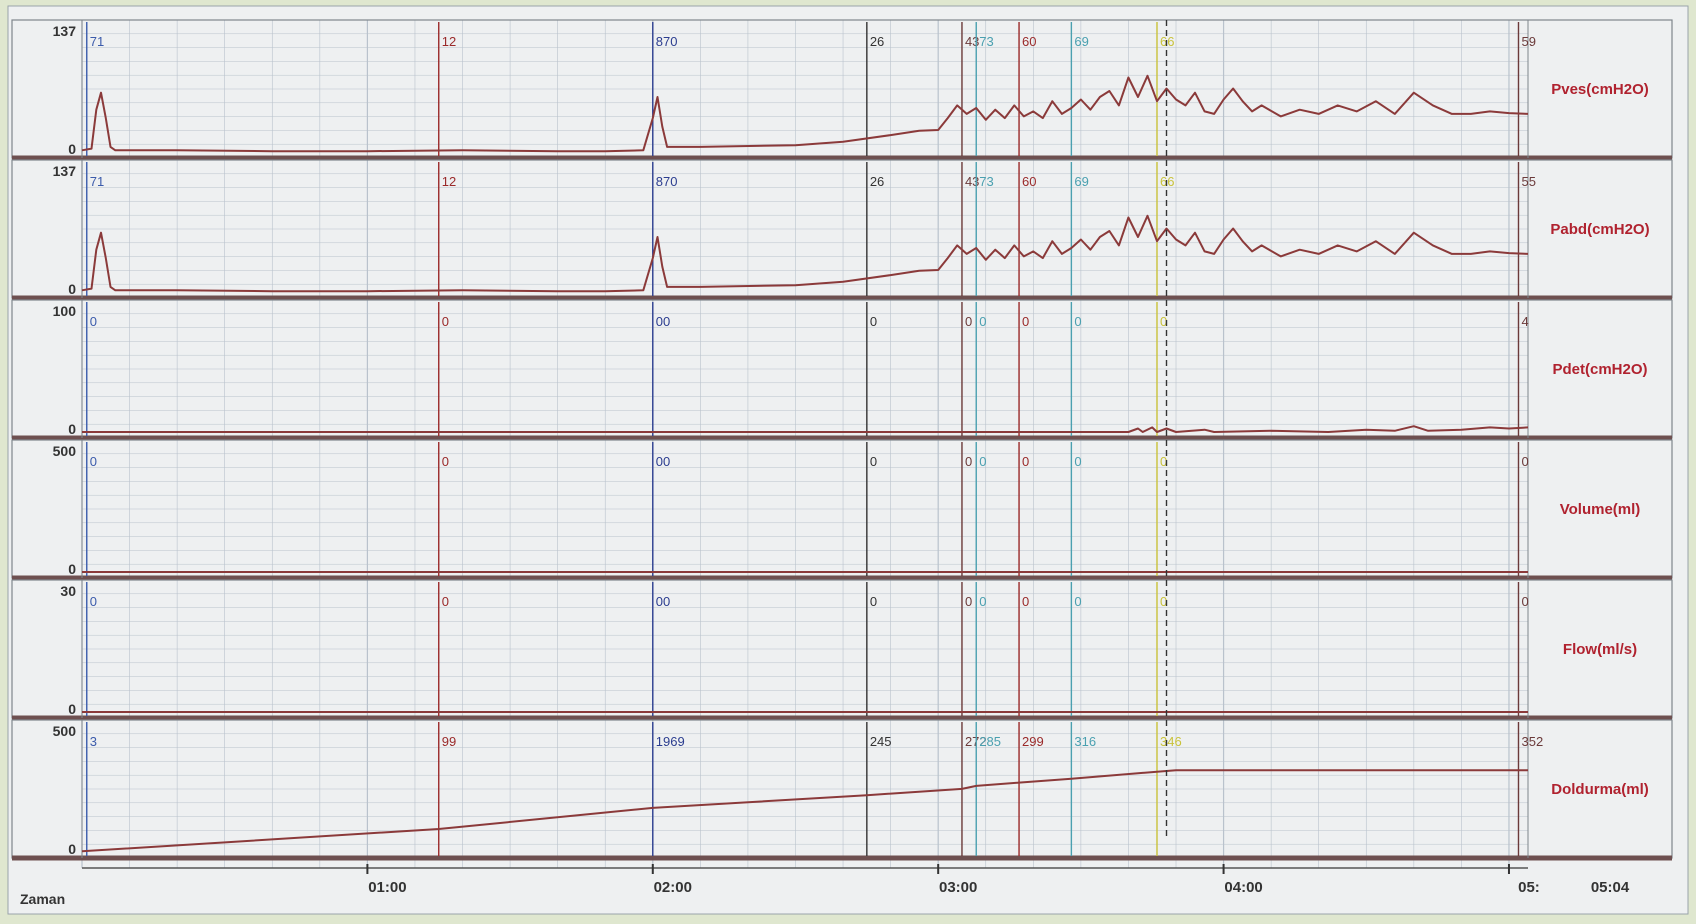  I want to click on event-marker-label: 99, so click(449, 741).